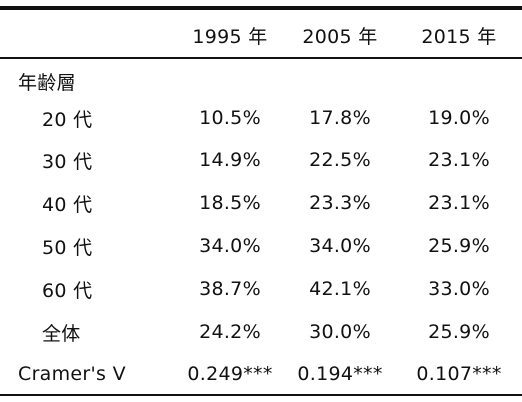  What do you see at coordinates (67, 204) in the screenshot?
I see `row-label: 40 代` at bounding box center [67, 204].